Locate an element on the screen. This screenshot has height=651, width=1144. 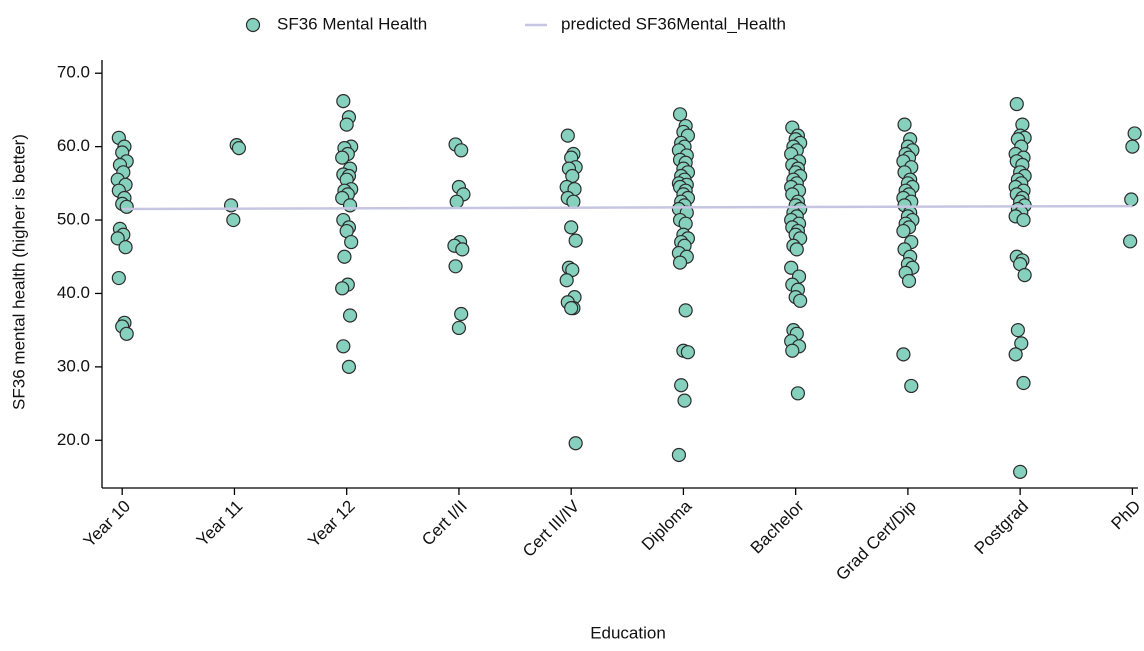
x-tick-label: Year 10 is located at coordinates (107, 524).